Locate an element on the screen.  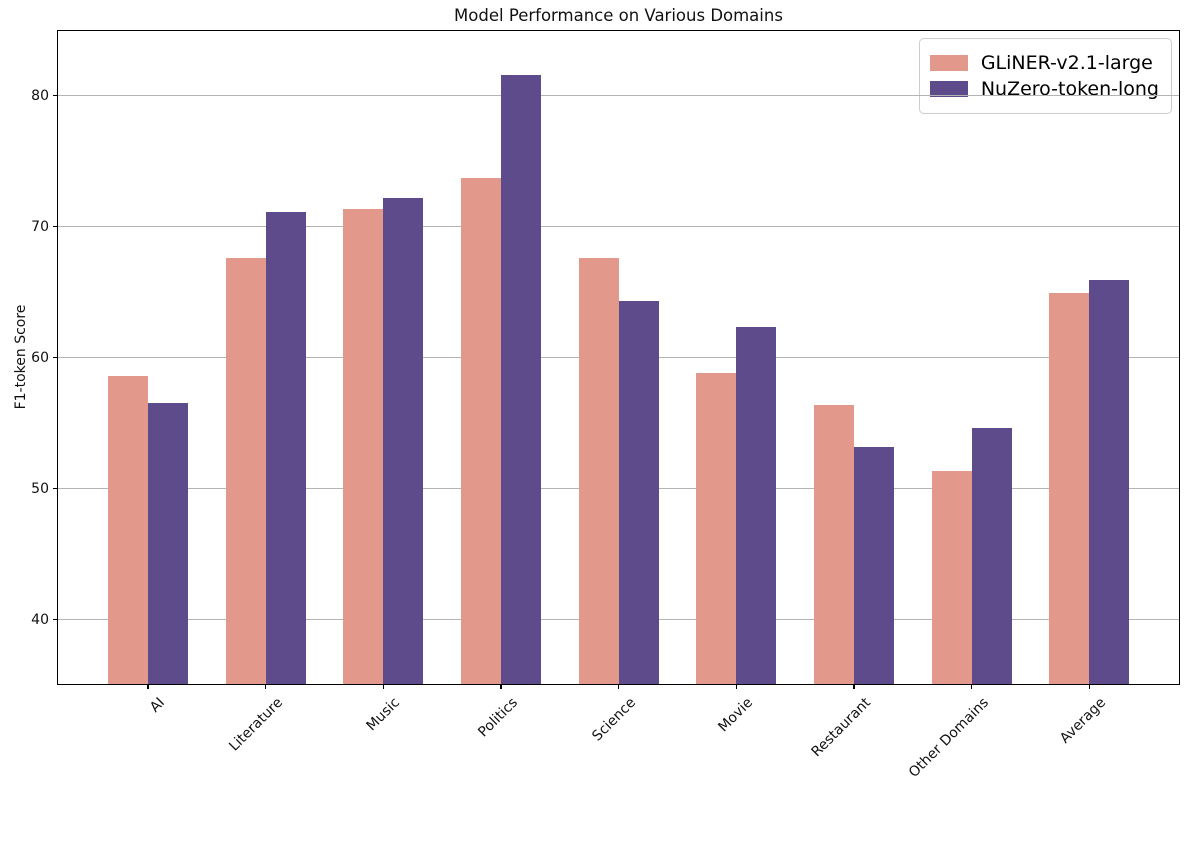
y-axis-tick-label: 70 is located at coordinates (40, 226).